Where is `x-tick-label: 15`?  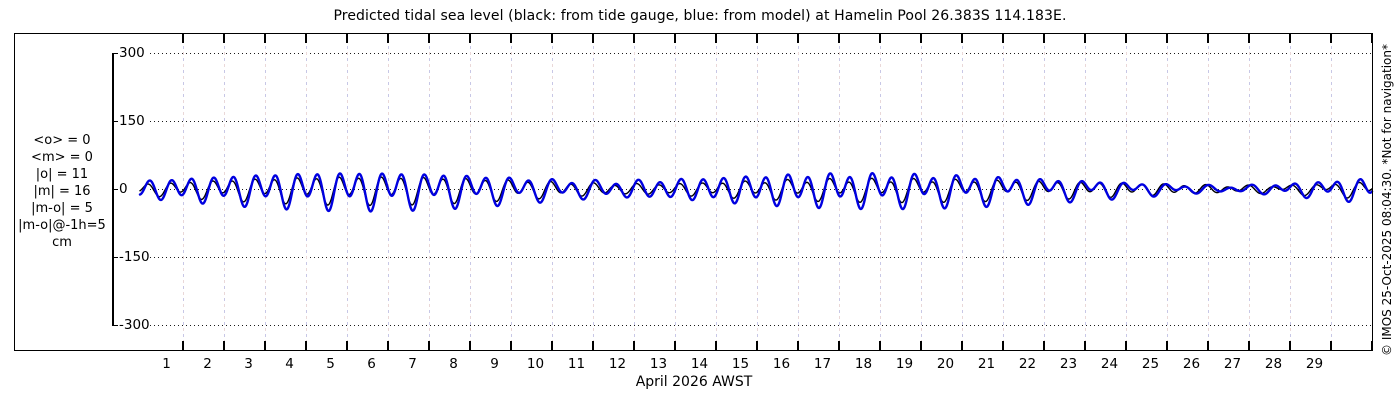
x-tick-label: 15 is located at coordinates (740, 364).